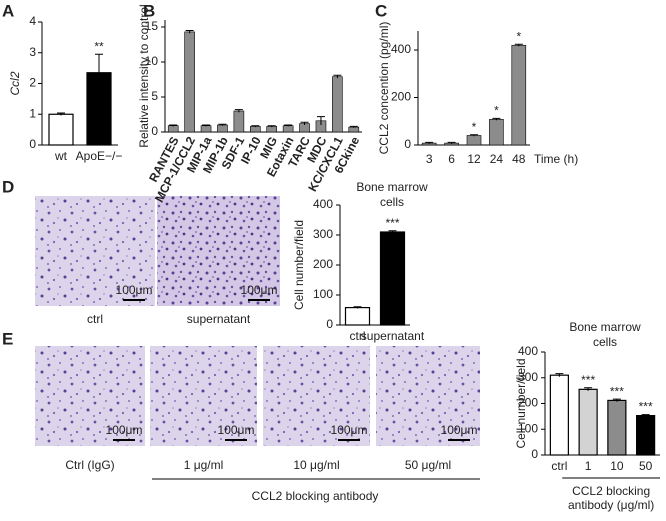 Image resolution: width=666 pixels, height=521 pixels. Describe the element at coordinates (384, 88) in the screenshot. I see `y-axis-label: CCL2 concention (pg/ml)` at that location.